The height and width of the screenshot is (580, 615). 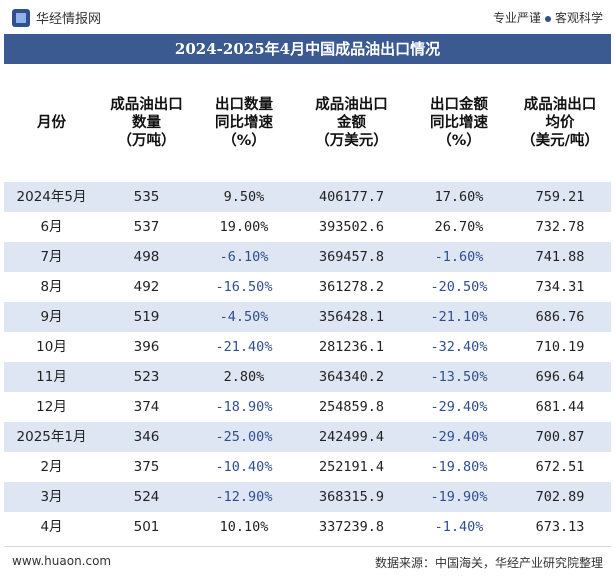 What do you see at coordinates (146, 377) in the screenshot?
I see `table-cell: 523` at bounding box center [146, 377].